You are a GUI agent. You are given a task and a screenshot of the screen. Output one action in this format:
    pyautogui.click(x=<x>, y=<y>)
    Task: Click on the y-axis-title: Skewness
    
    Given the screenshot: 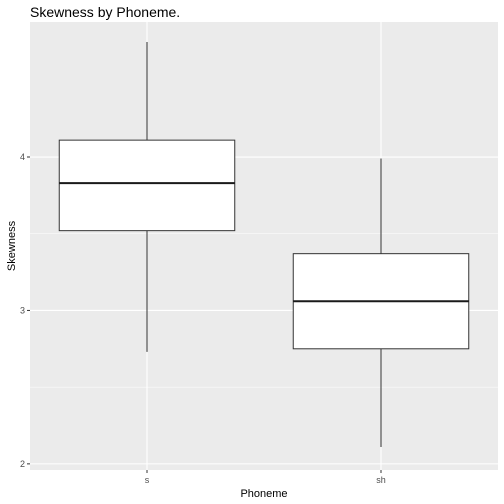 What is the action you would take?
    pyautogui.click(x=12, y=245)
    